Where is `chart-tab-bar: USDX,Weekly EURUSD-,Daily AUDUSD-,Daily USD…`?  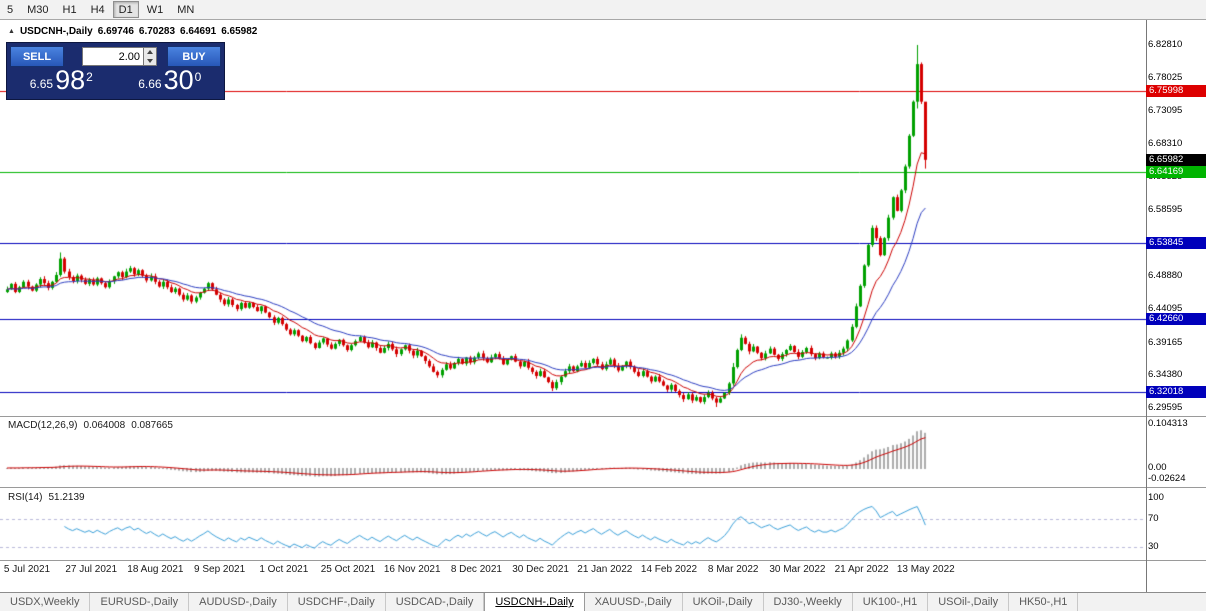 chart-tab-bar: USDX,Weekly EURUSD-,Daily AUDUSD-,Daily USD… is located at coordinates (603, 601).